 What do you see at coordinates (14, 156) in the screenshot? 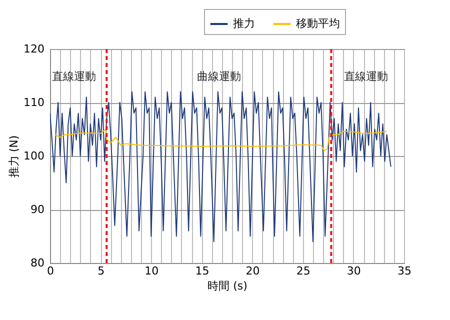
I see `y-axis-title: 推力 (N)` at bounding box center [14, 156].